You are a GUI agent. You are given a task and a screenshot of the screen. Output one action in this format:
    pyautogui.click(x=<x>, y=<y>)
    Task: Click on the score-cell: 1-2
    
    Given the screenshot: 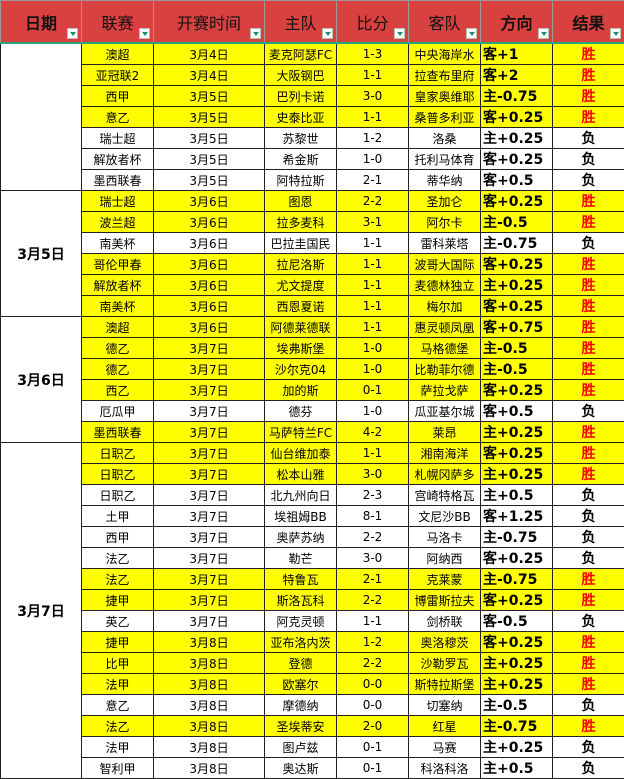 What is the action you would take?
    pyautogui.click(x=373, y=138)
    